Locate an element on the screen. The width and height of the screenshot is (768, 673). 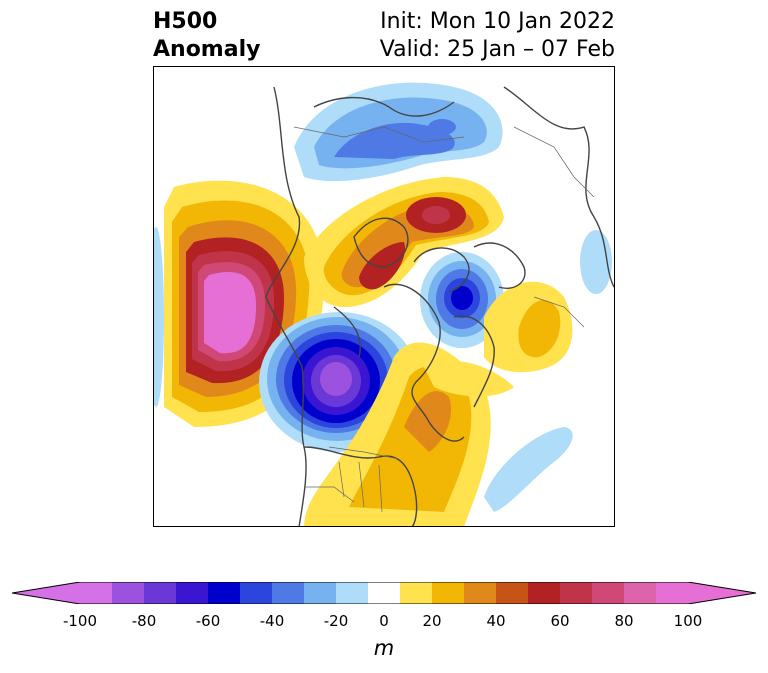
europe-trough is located at coordinates (462, 300).